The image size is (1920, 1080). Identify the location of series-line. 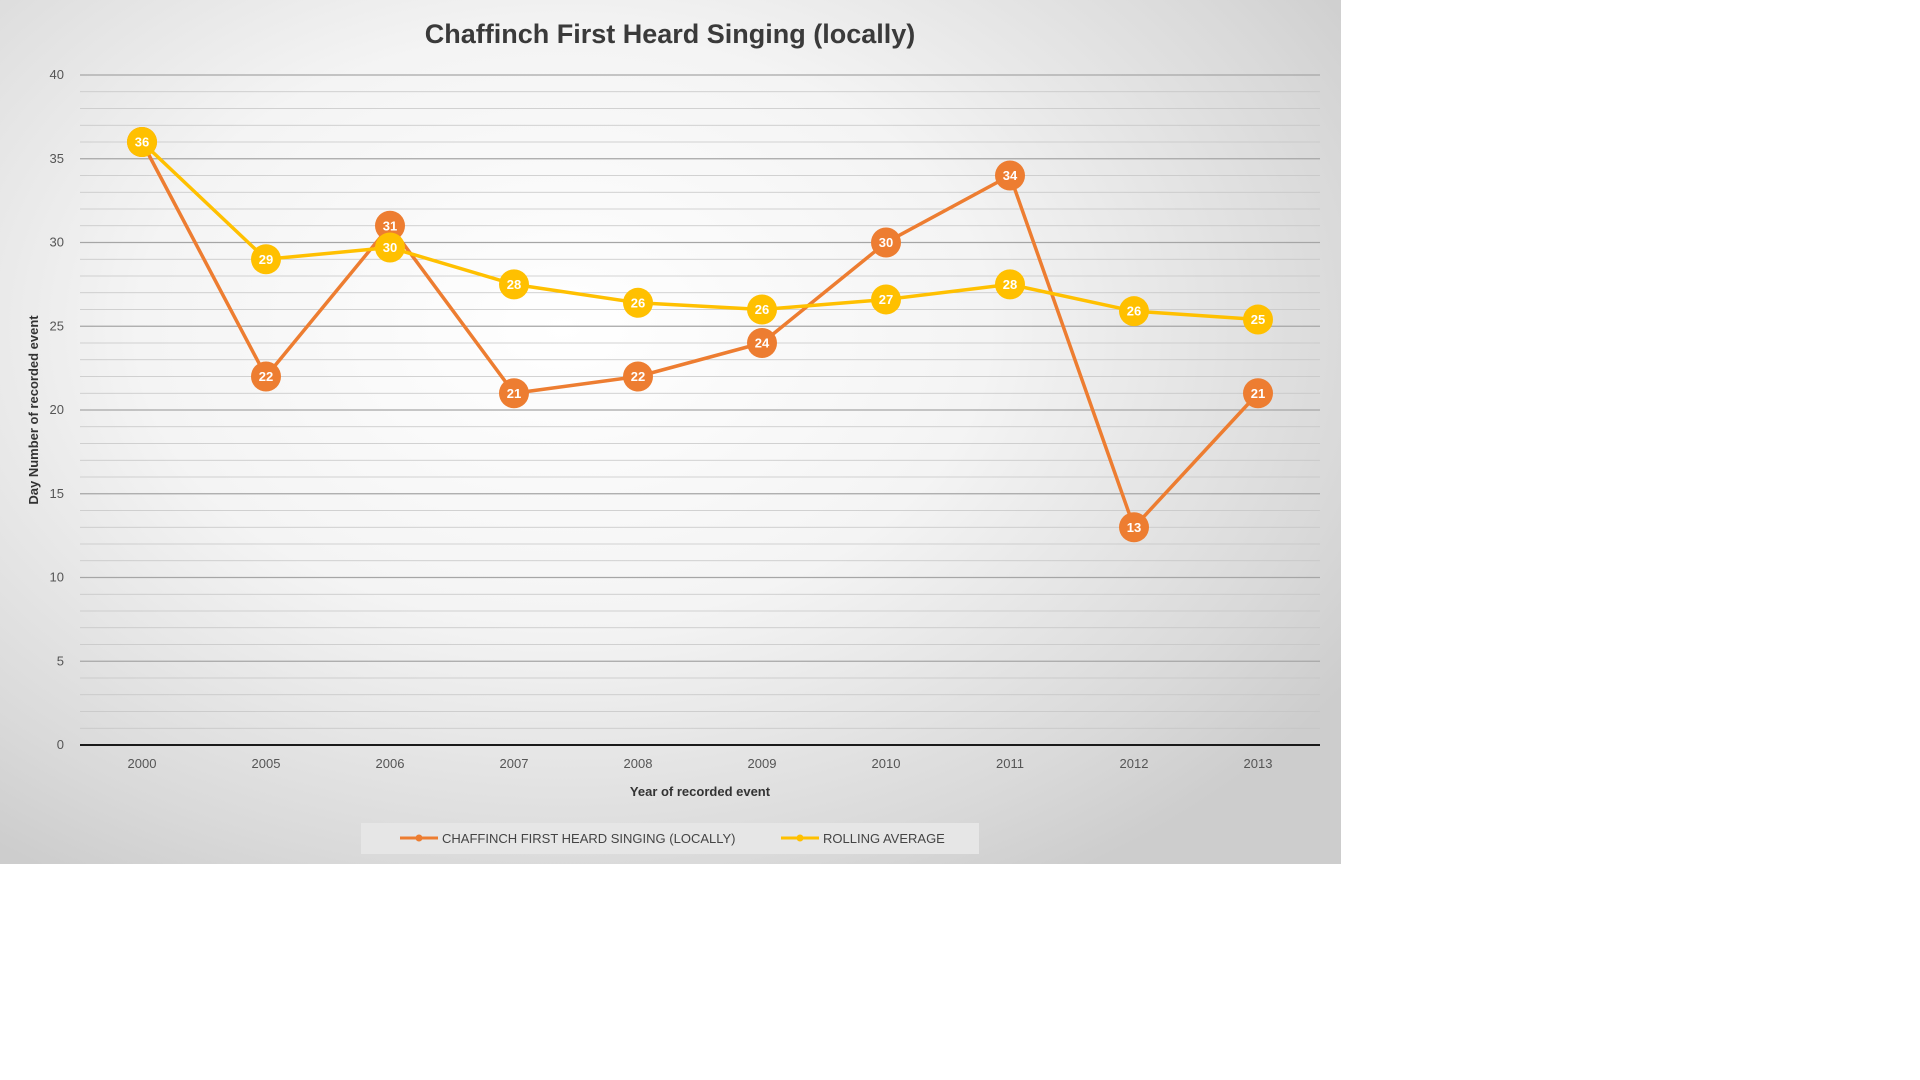
(699, 231).